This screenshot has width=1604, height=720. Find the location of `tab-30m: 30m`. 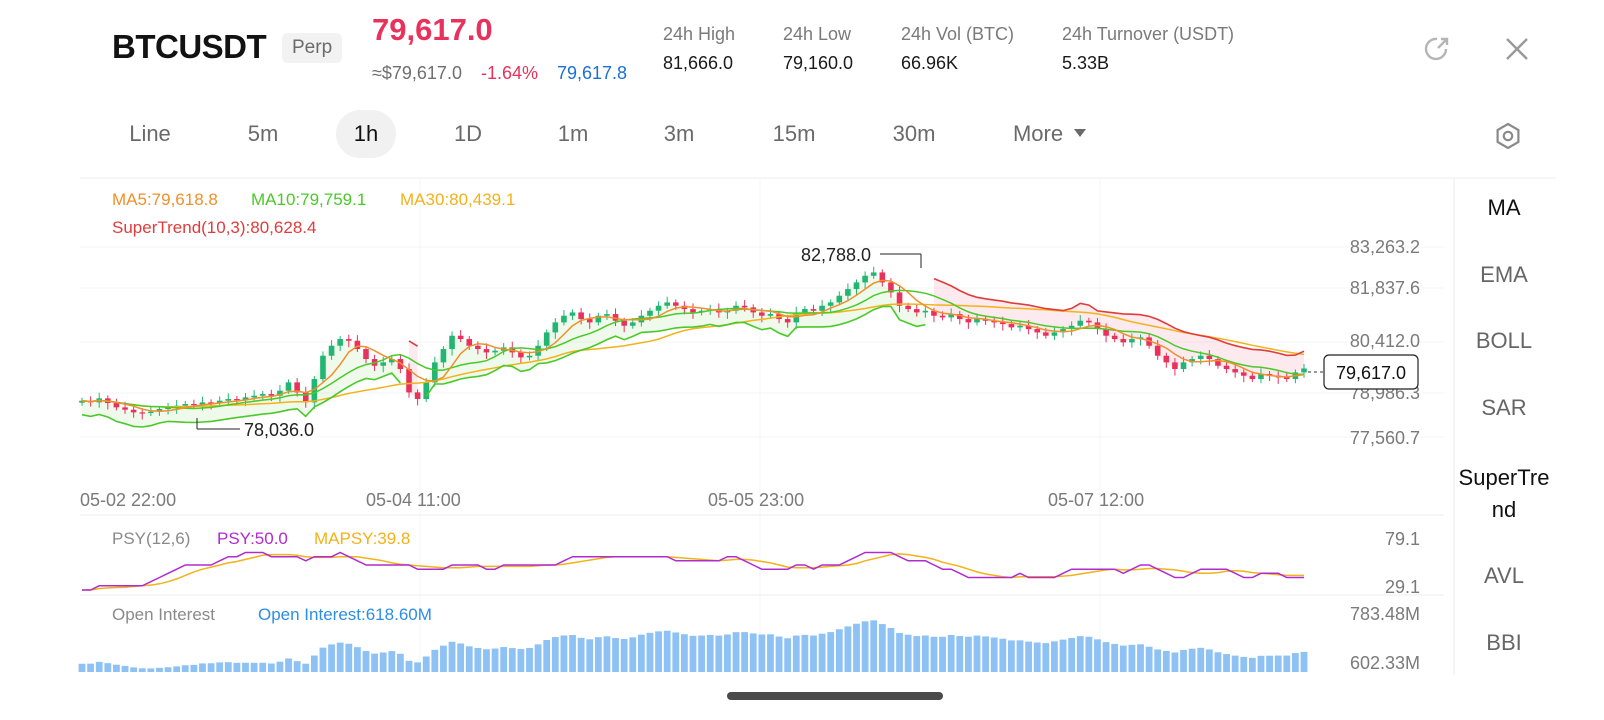

tab-30m: 30m is located at coordinates (914, 133).